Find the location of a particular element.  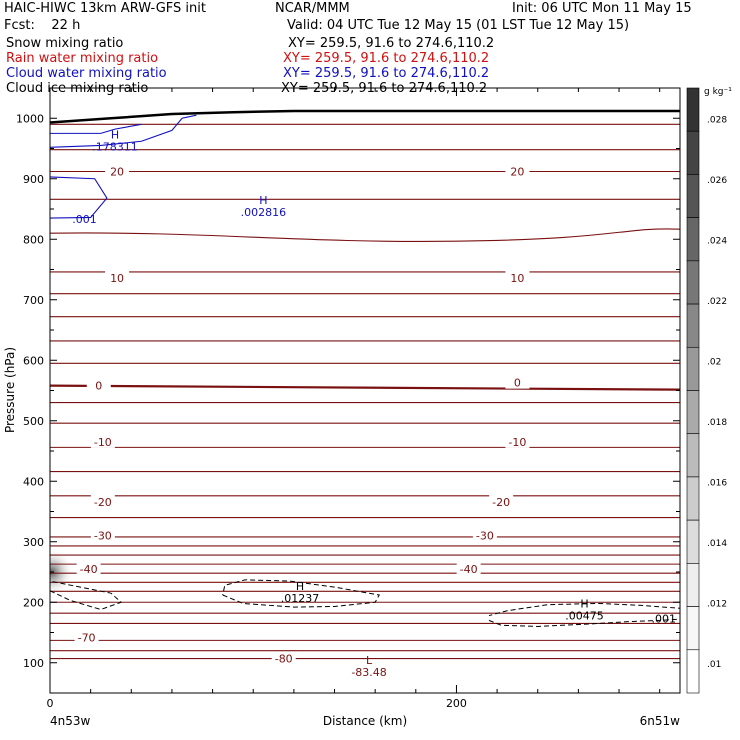

colorbar-tick-label: .028 is located at coordinates (717, 120).